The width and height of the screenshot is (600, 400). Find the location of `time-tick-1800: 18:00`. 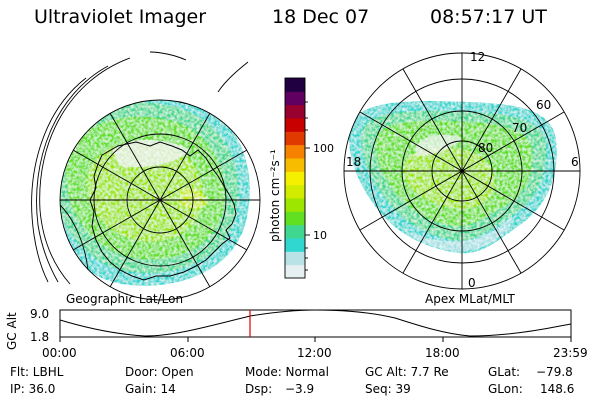

time-tick-1800: 18:00 is located at coordinates (442, 353).